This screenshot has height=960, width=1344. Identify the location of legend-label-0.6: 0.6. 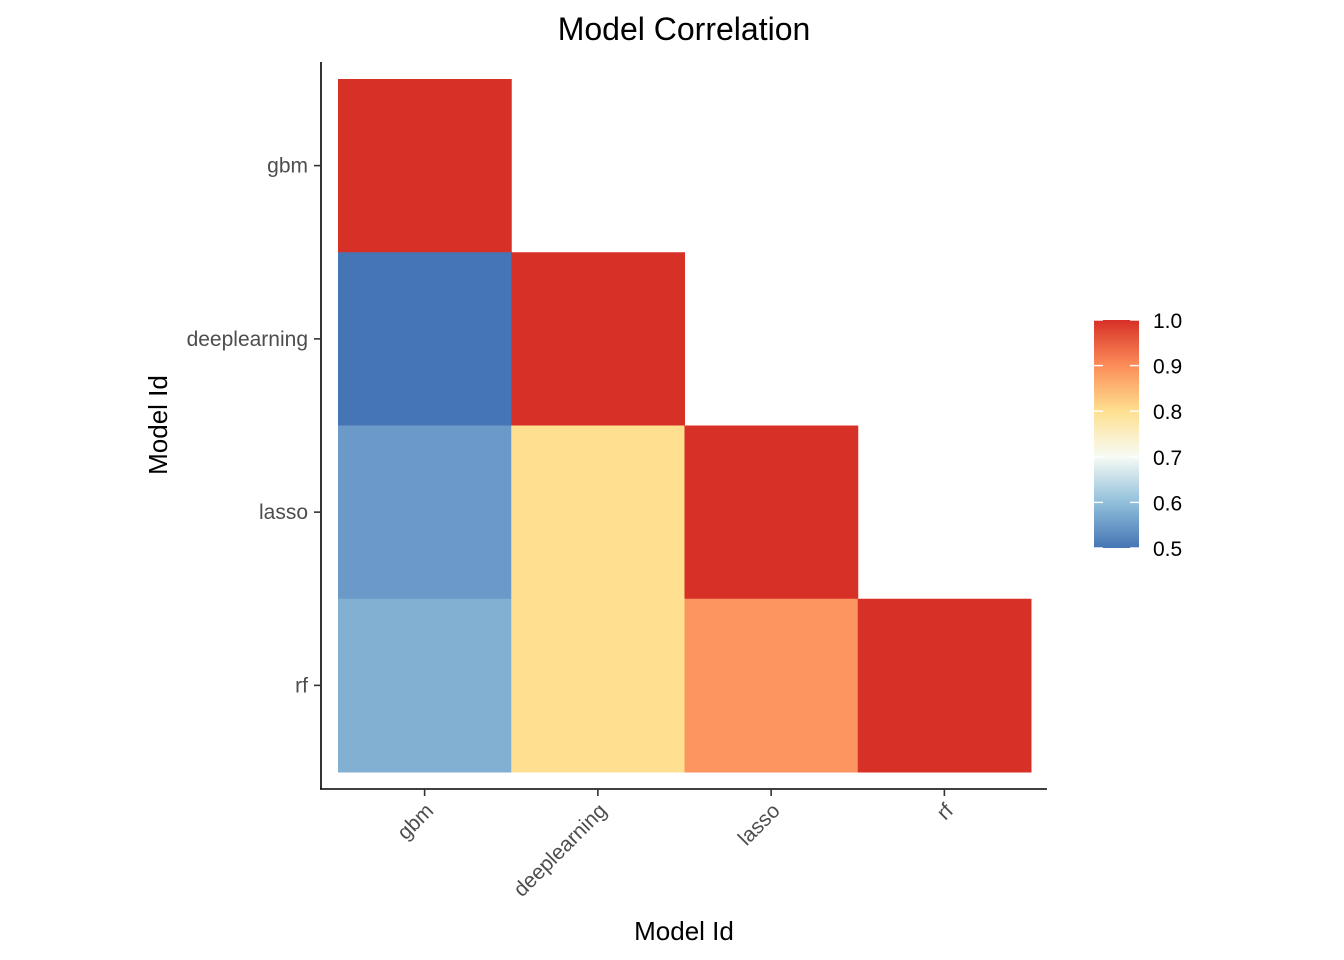
(1167, 503).